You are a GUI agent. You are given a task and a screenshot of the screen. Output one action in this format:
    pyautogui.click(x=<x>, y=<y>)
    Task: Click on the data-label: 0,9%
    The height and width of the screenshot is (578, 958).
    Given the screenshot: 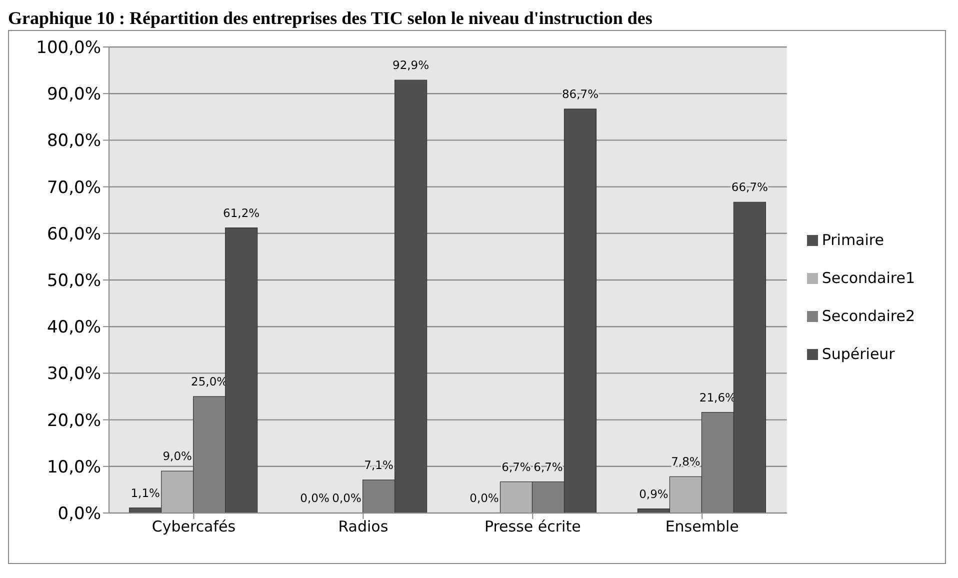 What is the action you would take?
    pyautogui.click(x=653, y=493)
    